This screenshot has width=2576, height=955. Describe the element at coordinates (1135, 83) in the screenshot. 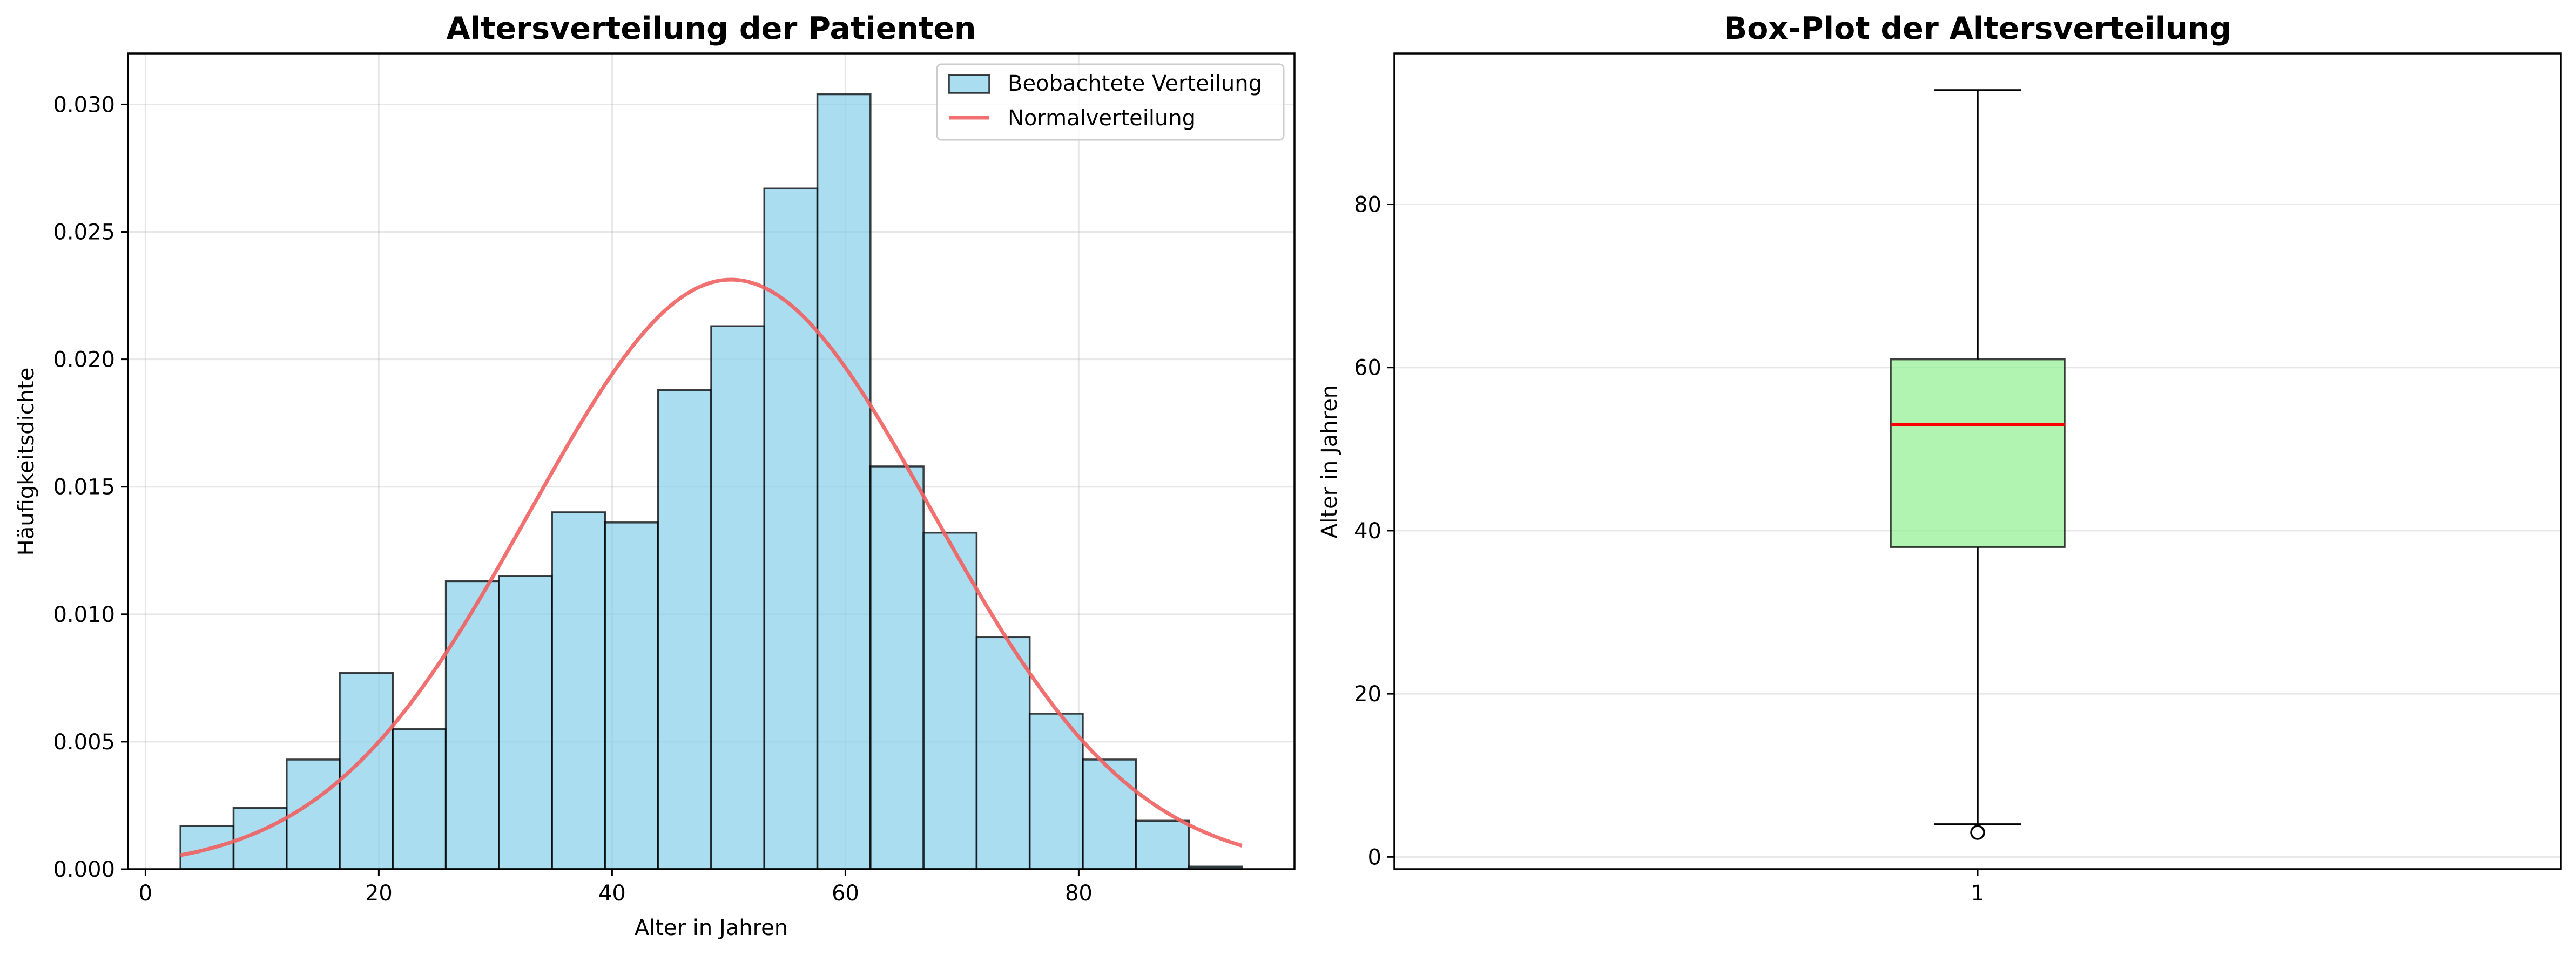

I see `legend-label-observed: Beobachtete Verteilung` at that location.